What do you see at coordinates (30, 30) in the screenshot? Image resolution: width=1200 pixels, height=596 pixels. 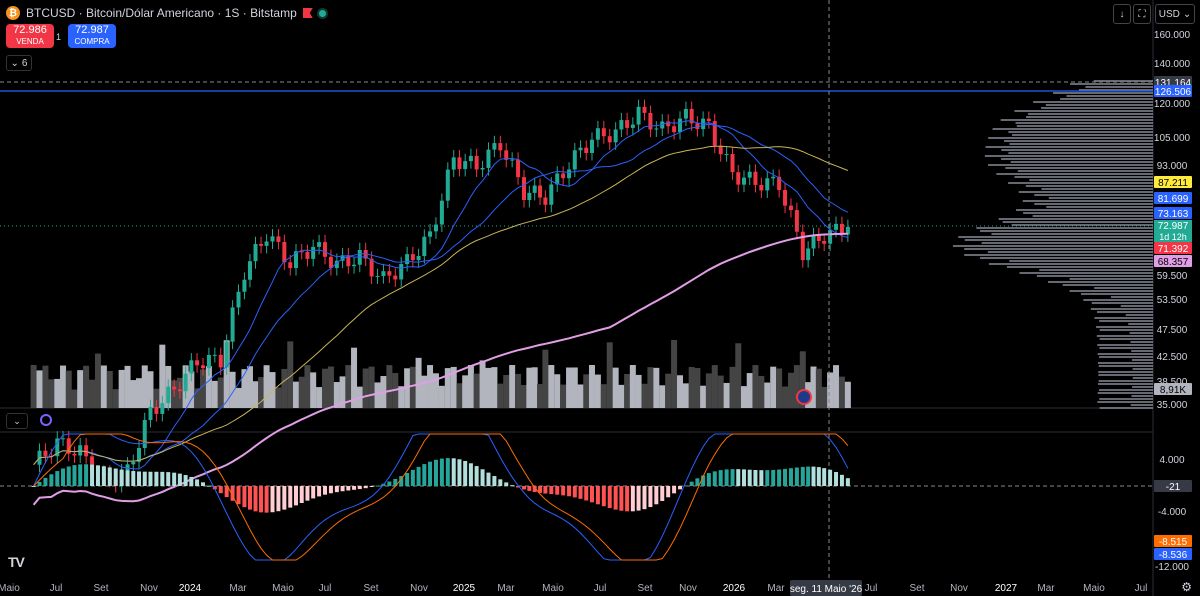 I see `sell-price: 72.986` at bounding box center [30, 30].